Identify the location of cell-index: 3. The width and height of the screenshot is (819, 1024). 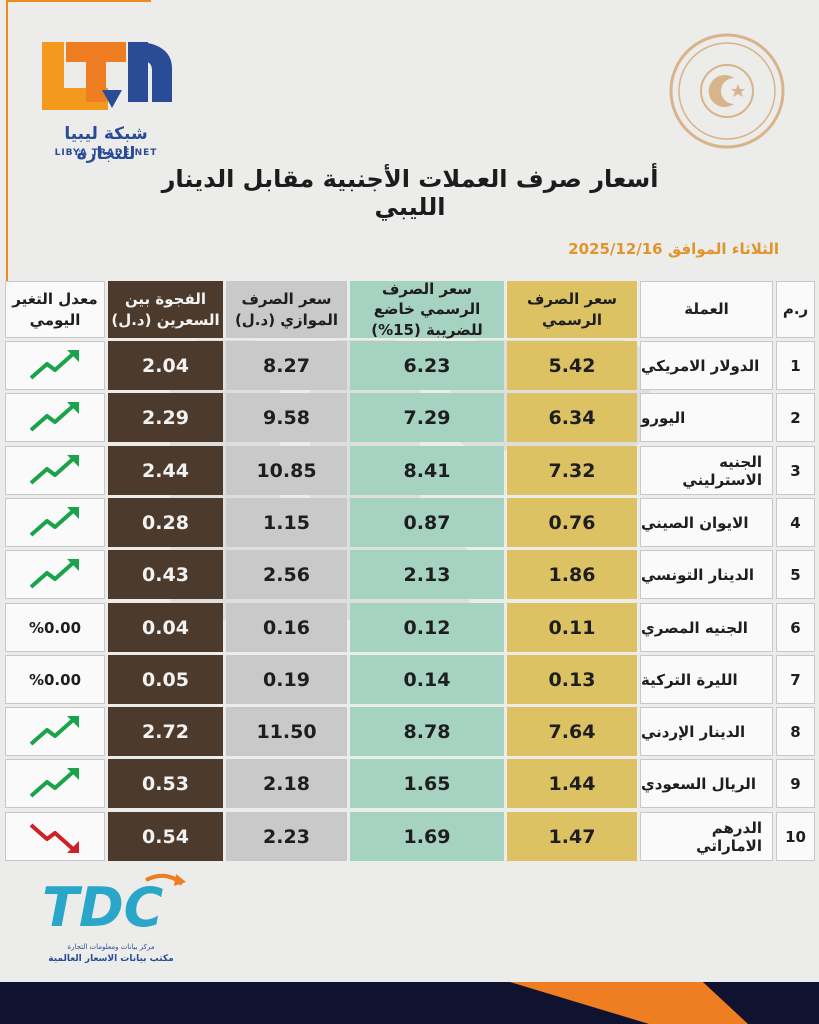
(795, 470).